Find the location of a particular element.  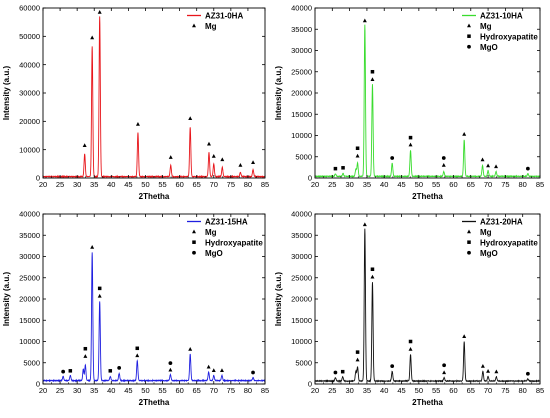

y-tick-label: 15000 is located at coordinates (29, 320).